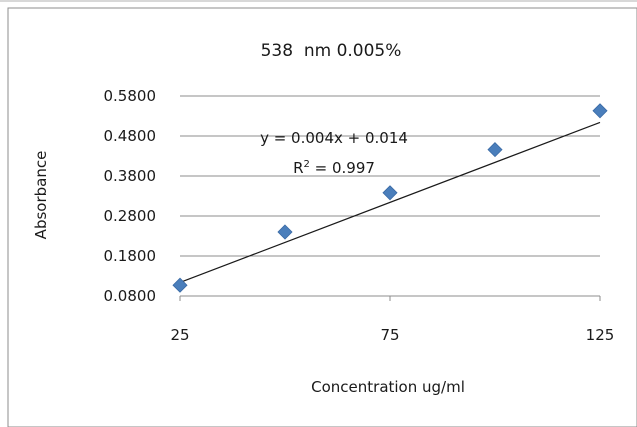 The image size is (637, 427). I want to click on y-tick-label: 0.5800, so click(130, 96).